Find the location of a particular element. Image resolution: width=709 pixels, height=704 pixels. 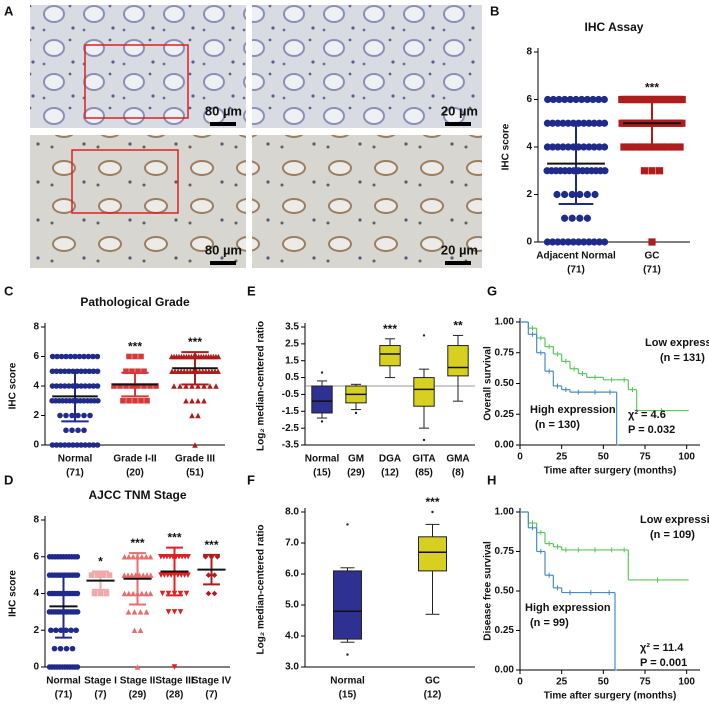

annotation: (n = 99) is located at coordinates (549, 623).